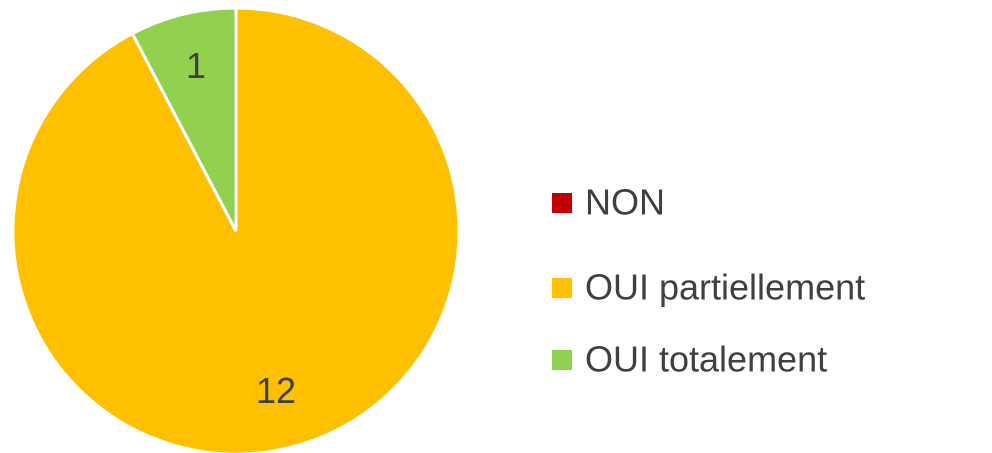  I want to click on pie-slice, so click(184, 119).